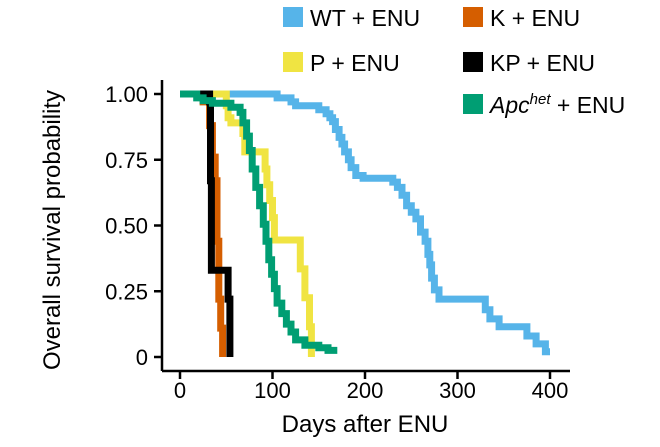 This screenshot has width=660, height=447. What do you see at coordinates (126, 291) in the screenshot?
I see `y-tick-label: 0.25` at bounding box center [126, 291].